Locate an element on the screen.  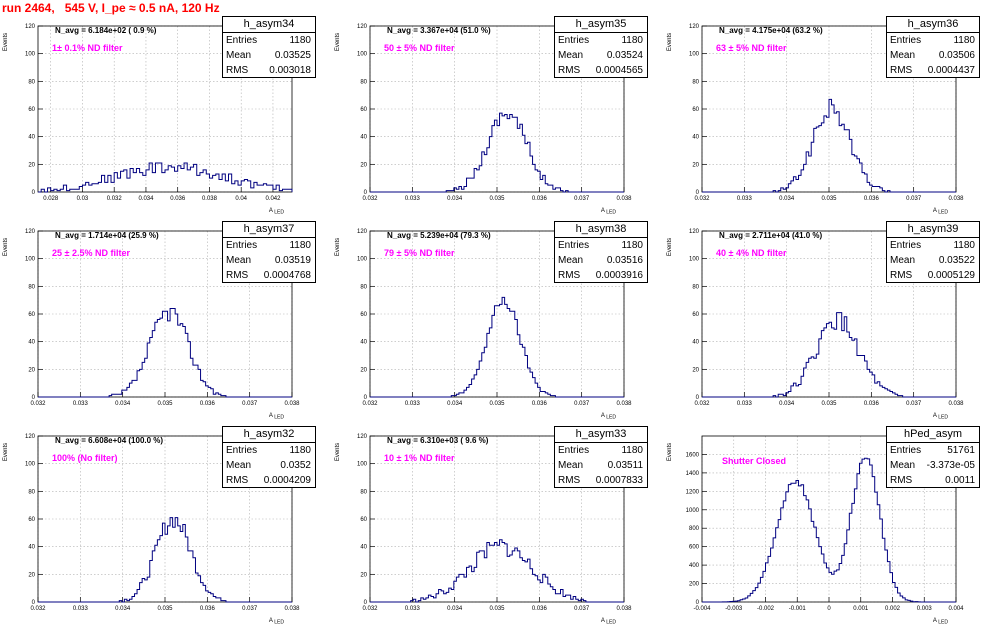
stats-value: 0.03516 is located at coordinates (624, 260).